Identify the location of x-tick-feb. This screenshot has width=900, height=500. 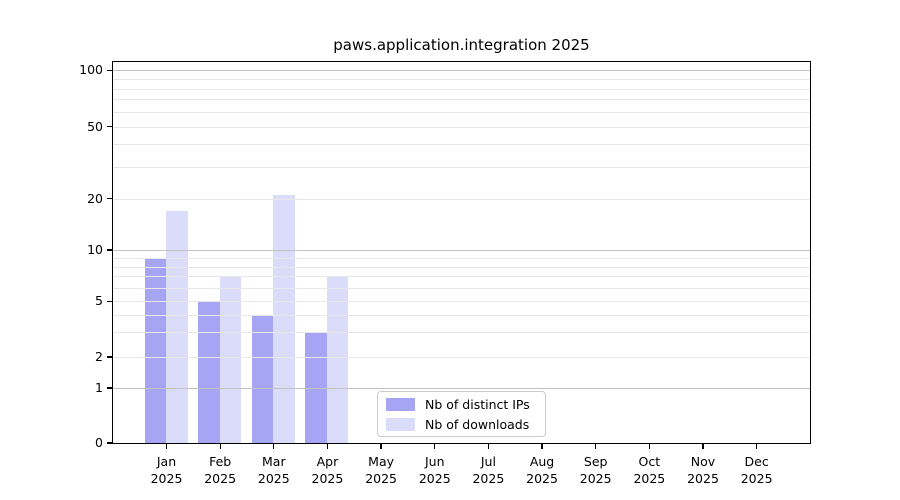
(220, 446).